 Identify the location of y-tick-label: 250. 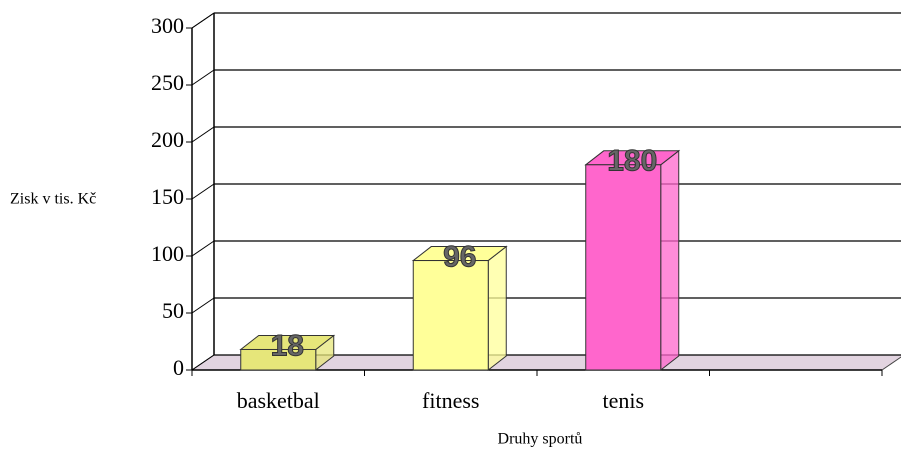
(167, 82).